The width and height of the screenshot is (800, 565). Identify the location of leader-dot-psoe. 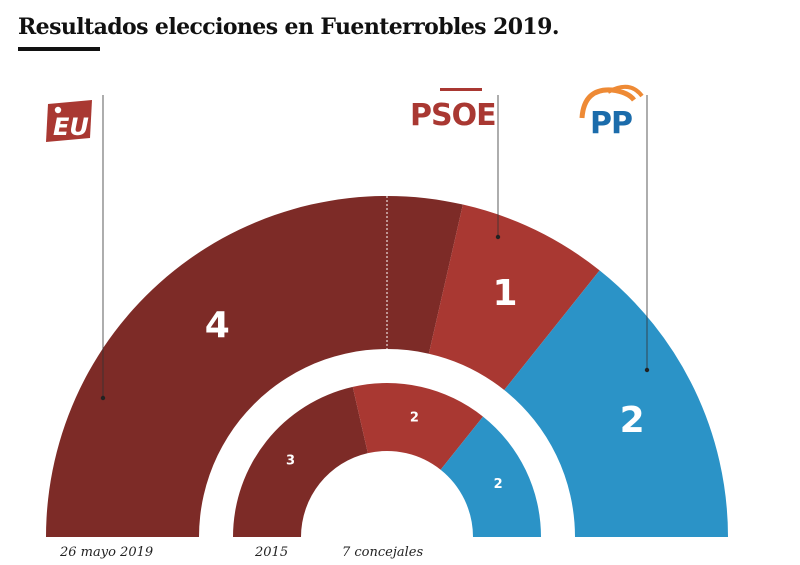
(498, 237).